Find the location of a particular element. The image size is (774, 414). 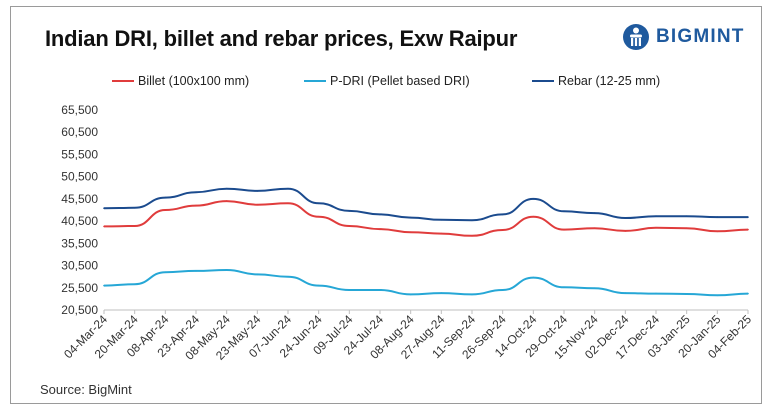

legend-item-billet: Billet (100x100 mm) is located at coordinates (180, 81).